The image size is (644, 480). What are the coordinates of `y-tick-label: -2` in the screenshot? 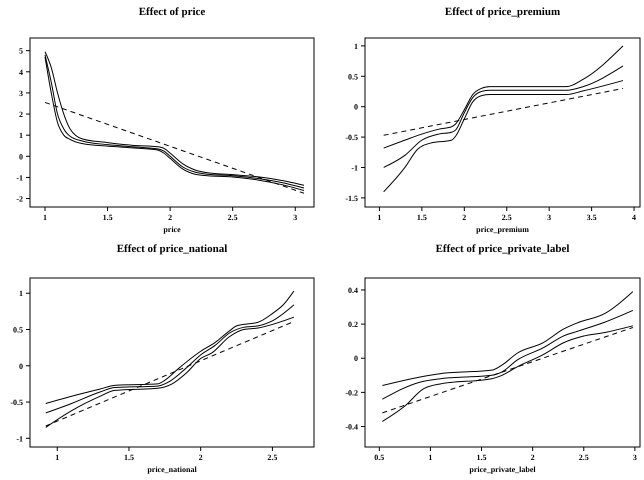 It's located at (19, 199).